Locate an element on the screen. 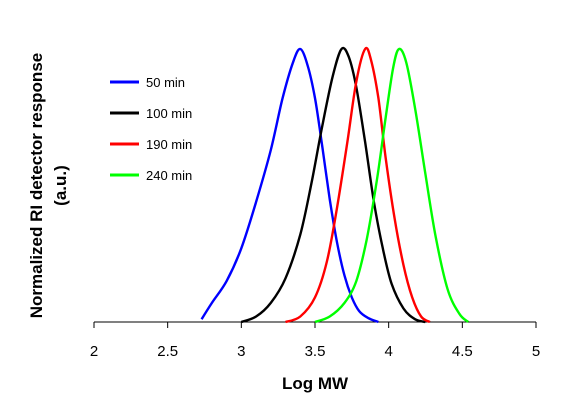 This screenshot has width=567, height=412. x-tick-label: 2 is located at coordinates (94, 351).